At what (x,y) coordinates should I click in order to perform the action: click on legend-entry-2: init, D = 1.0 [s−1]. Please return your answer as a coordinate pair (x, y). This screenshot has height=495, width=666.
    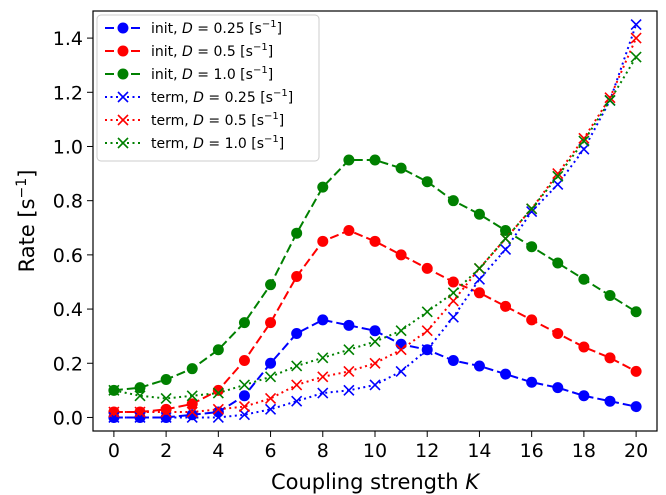
    Looking at the image, I should click on (189, 74).